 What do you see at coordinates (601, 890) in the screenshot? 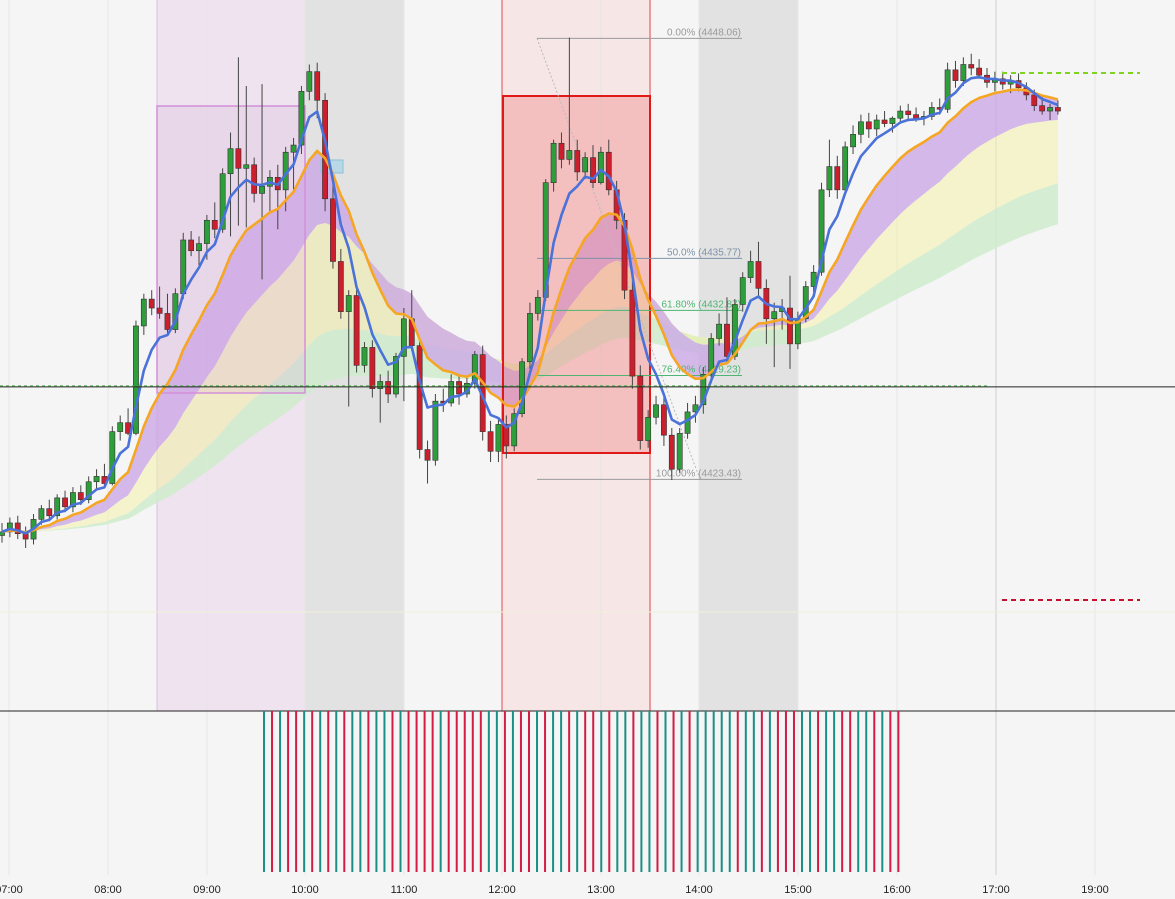
I see `x-tick-label-6: 13:00` at bounding box center [601, 890].